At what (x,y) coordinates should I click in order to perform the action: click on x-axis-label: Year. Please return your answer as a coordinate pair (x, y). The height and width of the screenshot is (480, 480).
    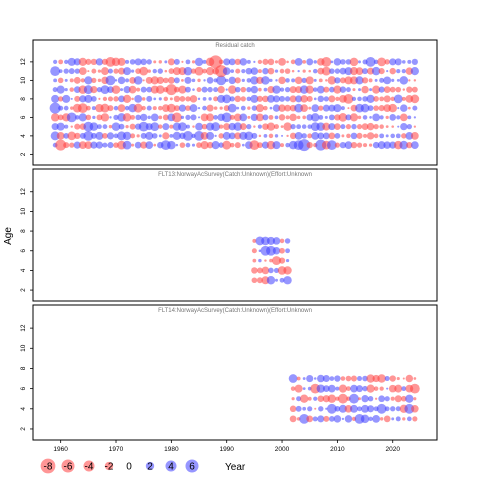
    Looking at the image, I should click on (235, 467).